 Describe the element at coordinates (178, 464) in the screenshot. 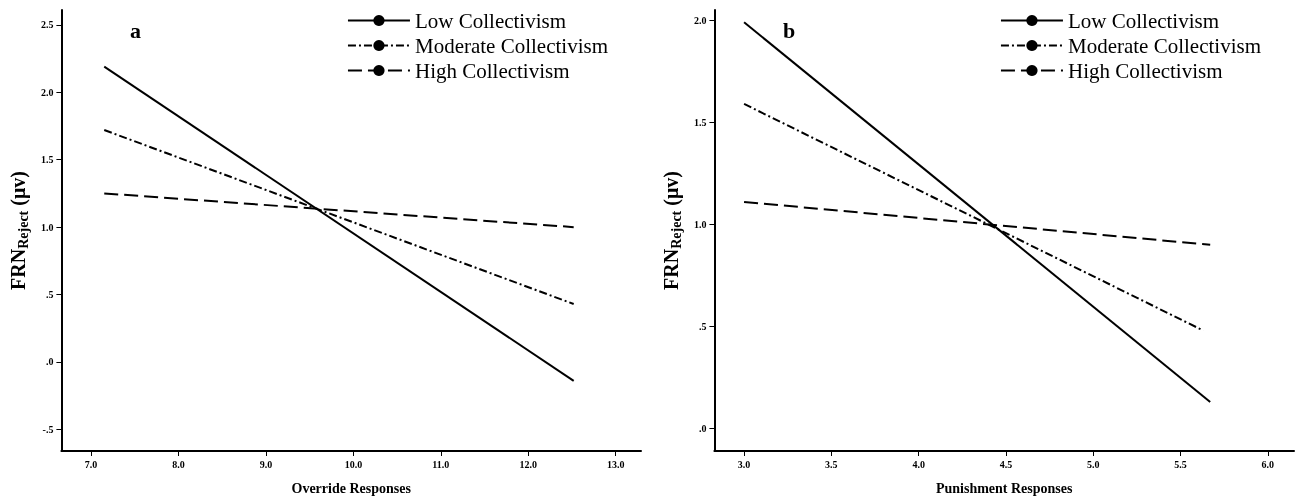

I see `x-tick-label: 8.0` at that location.